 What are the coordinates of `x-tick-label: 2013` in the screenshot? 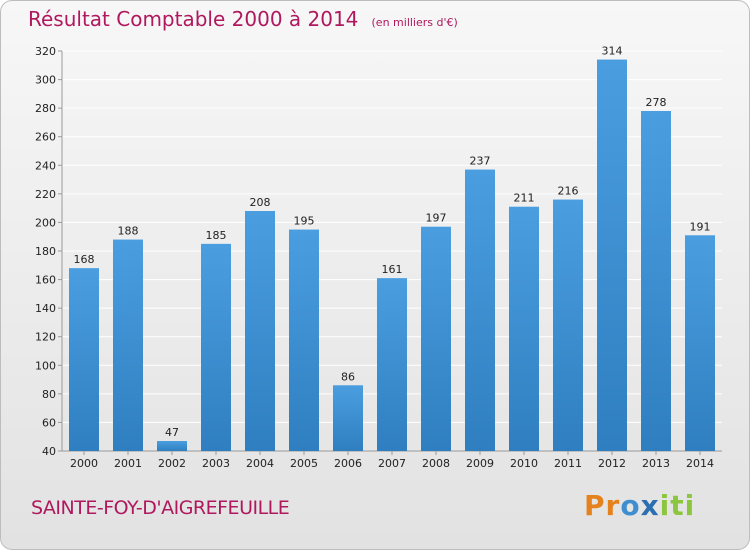 It's located at (656, 463).